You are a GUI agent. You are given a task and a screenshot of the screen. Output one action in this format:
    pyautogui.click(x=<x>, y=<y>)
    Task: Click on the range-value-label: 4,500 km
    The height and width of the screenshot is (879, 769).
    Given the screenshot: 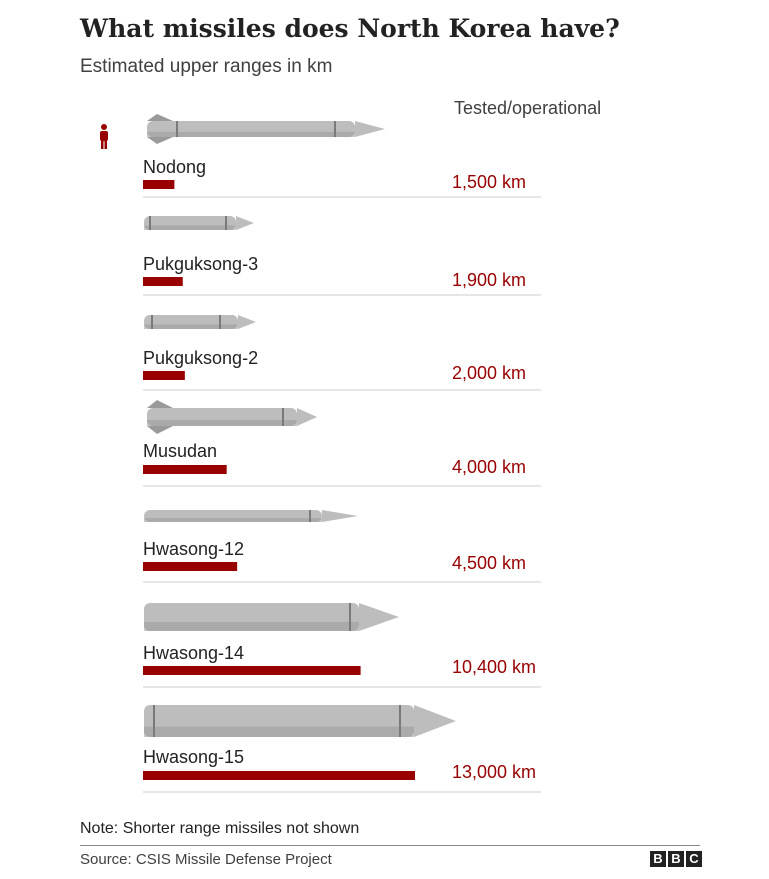 What is the action you would take?
    pyautogui.click(x=489, y=563)
    